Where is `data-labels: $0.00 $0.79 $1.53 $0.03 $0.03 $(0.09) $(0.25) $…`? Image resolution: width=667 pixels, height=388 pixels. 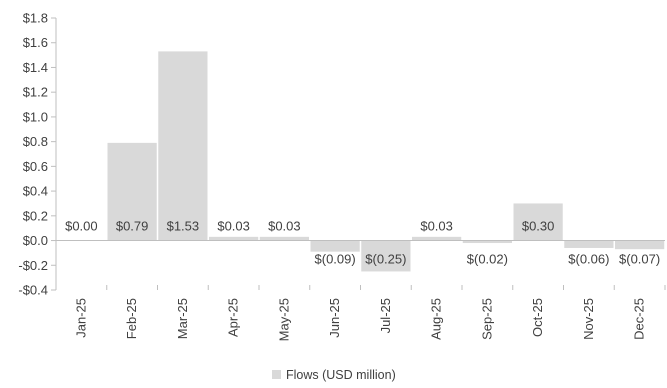 data-labels: $0.00 $0.79 $1.53 $0.03 $0.03 $(0.09) $(0.25) $… is located at coordinates (362, 243).